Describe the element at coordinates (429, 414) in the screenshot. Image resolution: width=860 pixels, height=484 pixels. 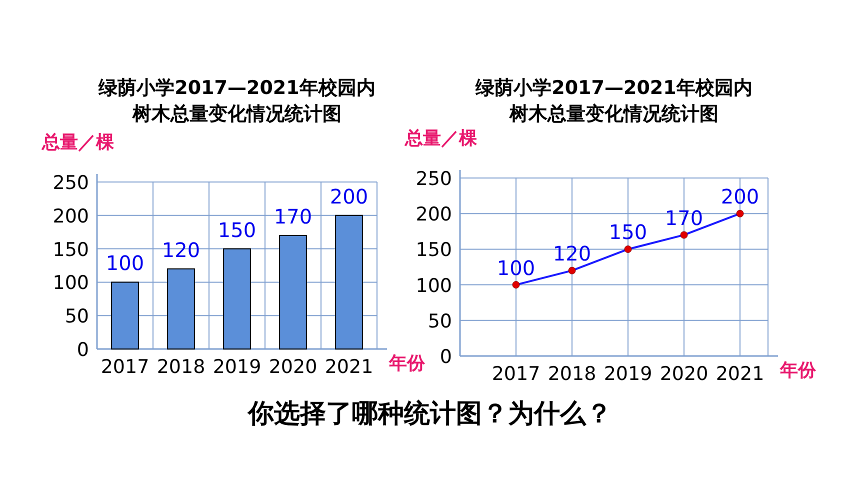
I see `text: 你选择了哪种统计图？为什么？` at that location.